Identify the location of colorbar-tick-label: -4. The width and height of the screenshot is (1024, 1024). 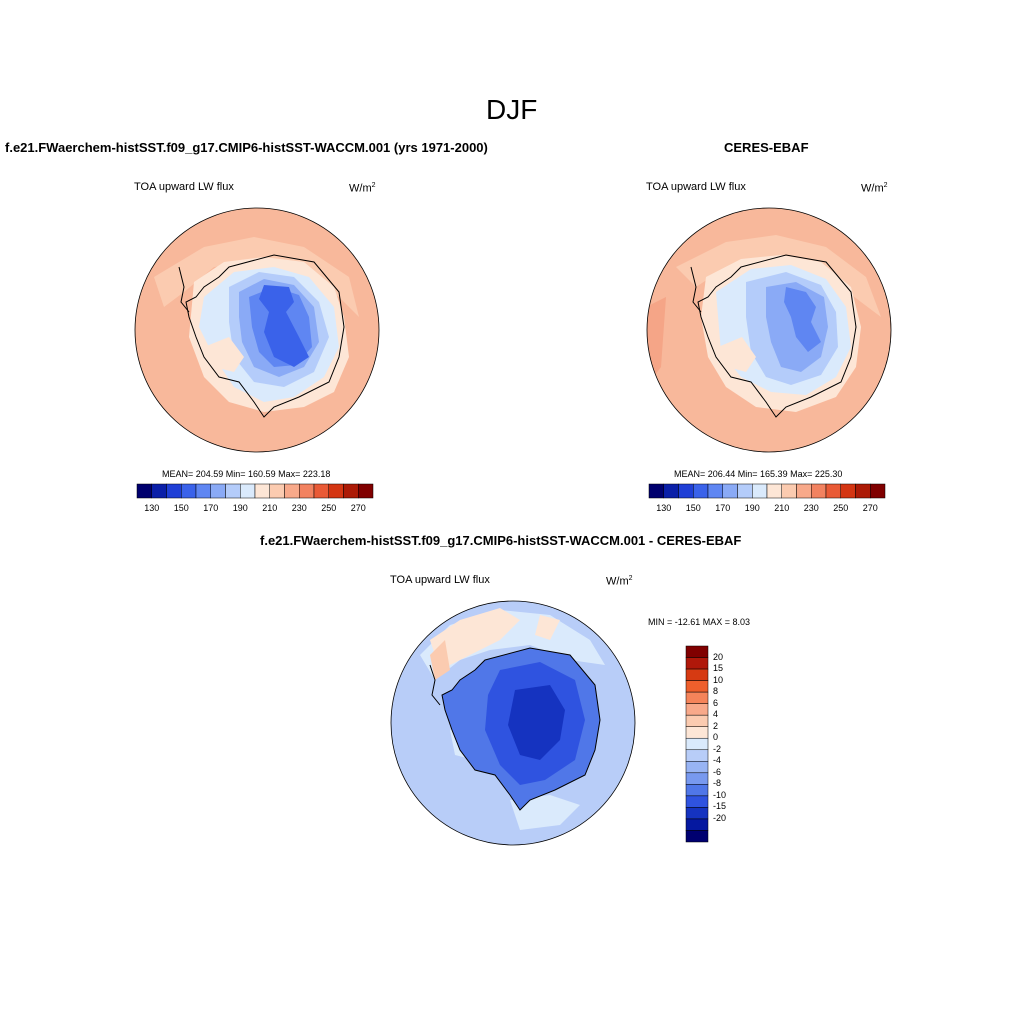
(717, 760).